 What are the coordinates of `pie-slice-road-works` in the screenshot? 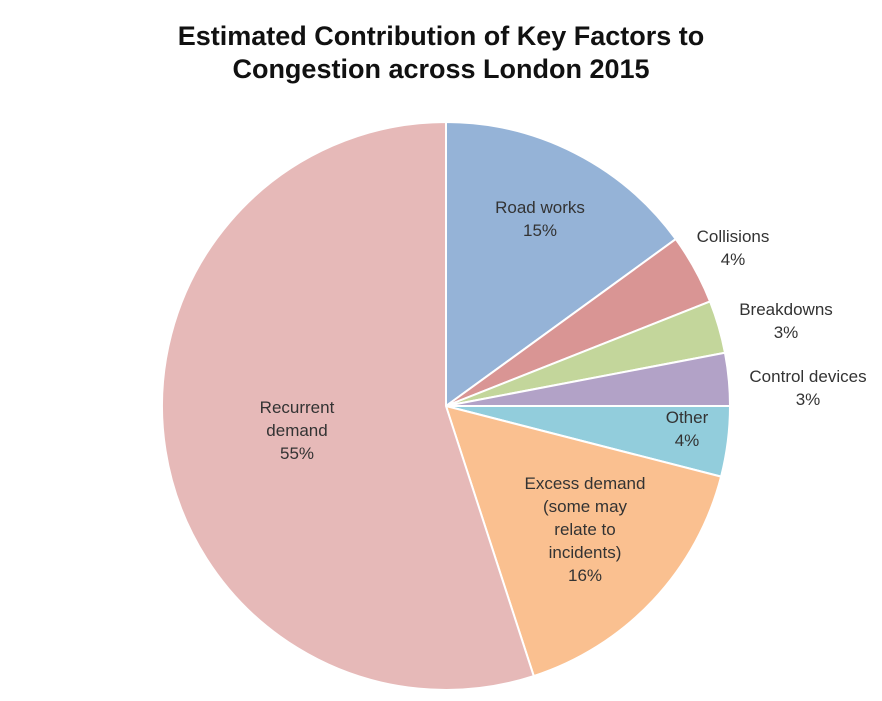 It's located at (561, 264).